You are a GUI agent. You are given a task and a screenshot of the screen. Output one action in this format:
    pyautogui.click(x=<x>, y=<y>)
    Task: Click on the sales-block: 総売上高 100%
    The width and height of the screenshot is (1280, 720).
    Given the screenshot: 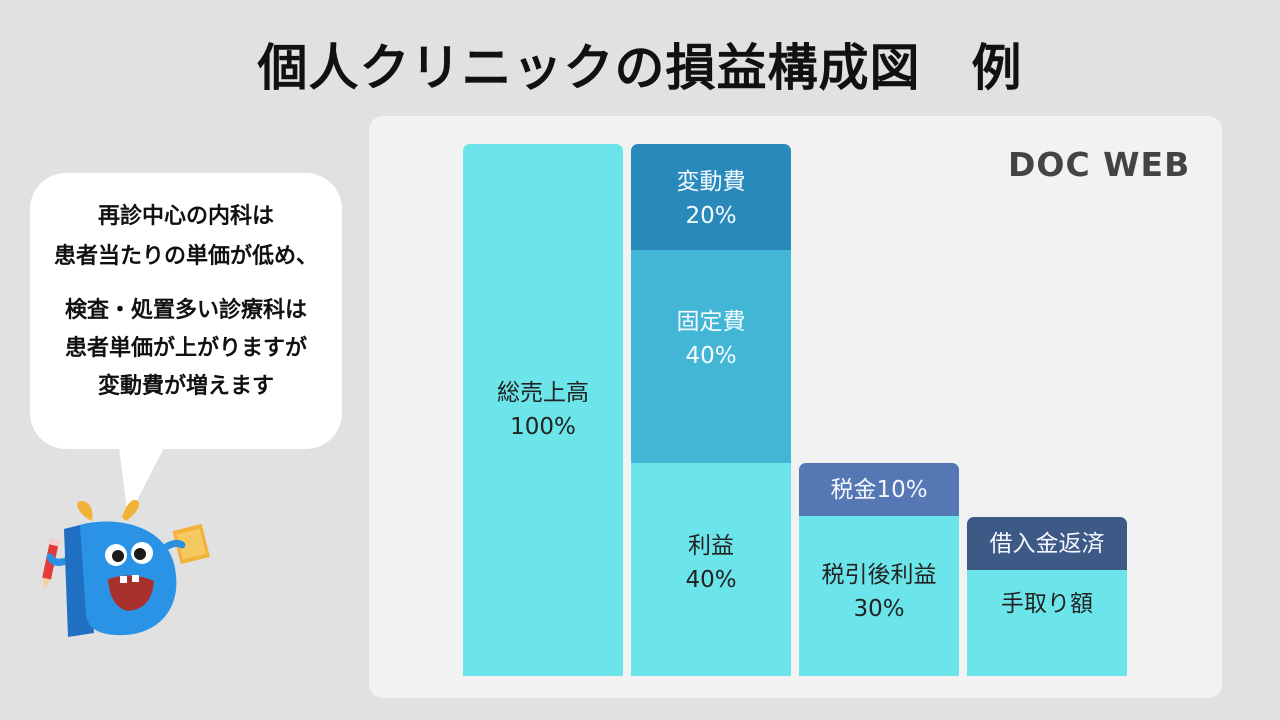 What is the action you would take?
    pyautogui.click(x=543, y=410)
    